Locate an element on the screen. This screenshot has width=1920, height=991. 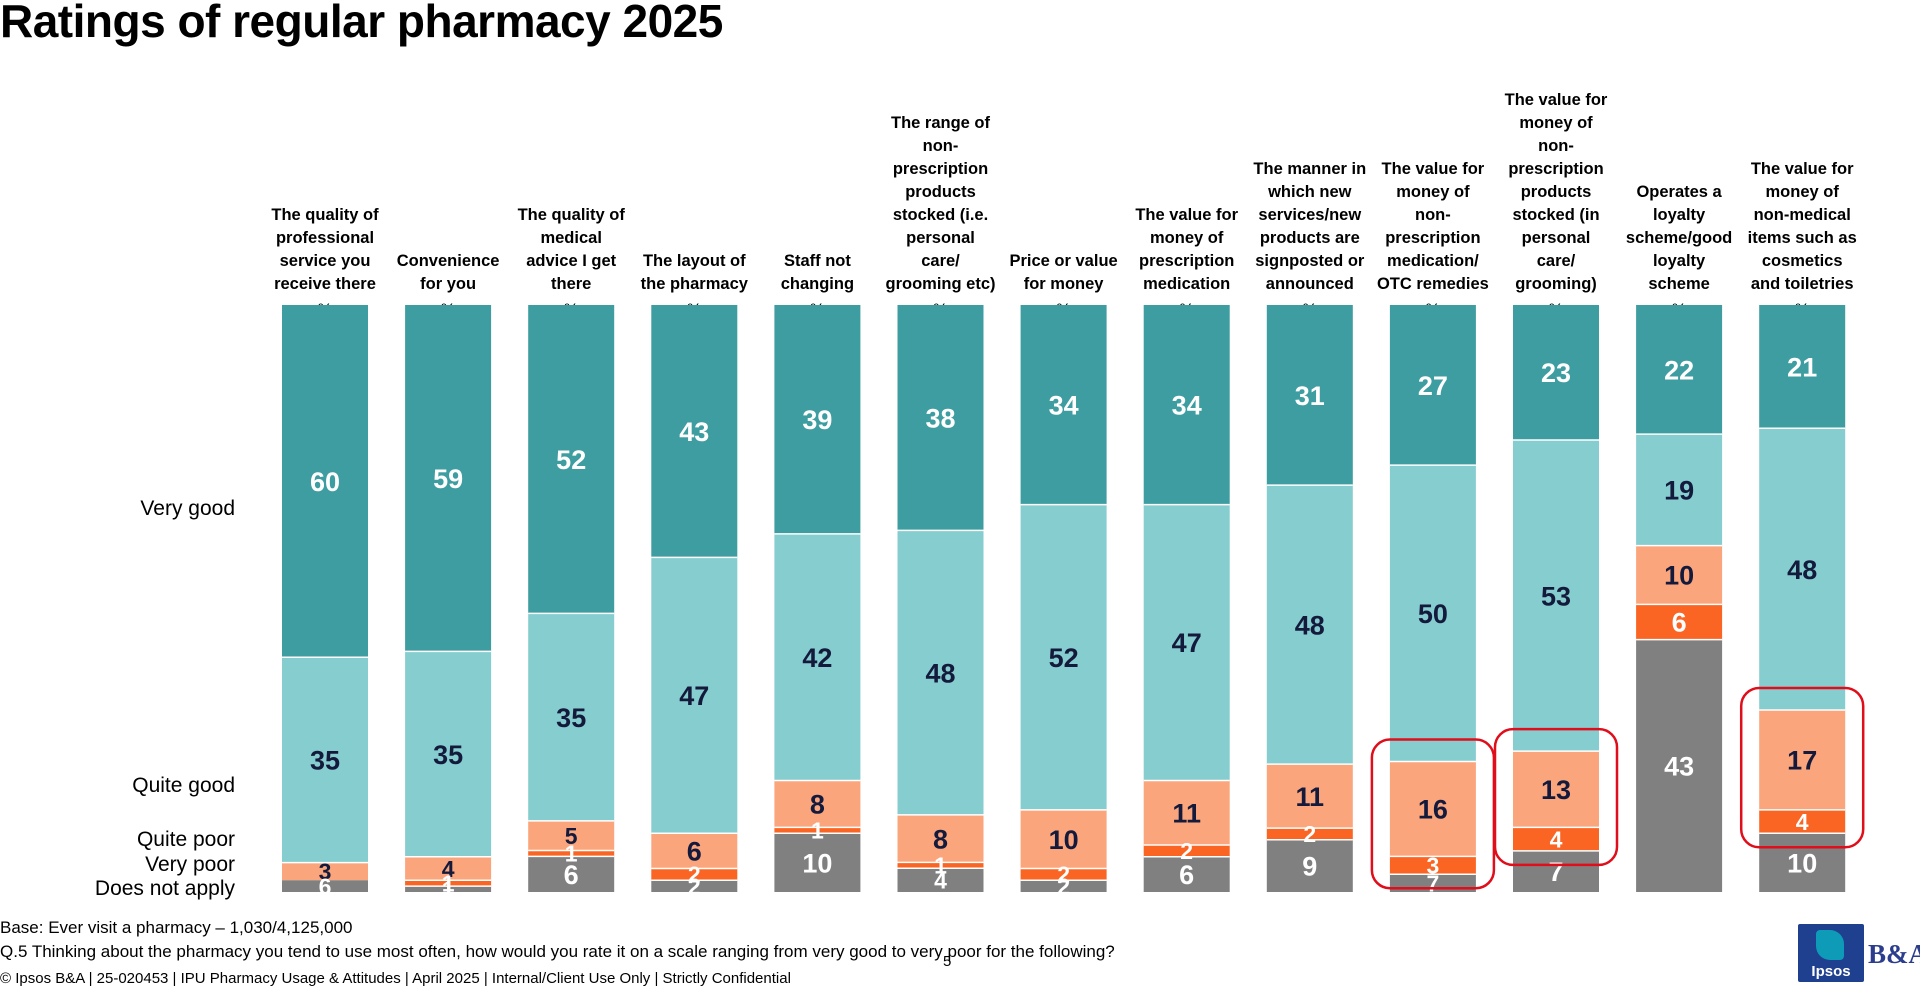
category-label-line: grooming) is located at coordinates (1556, 284).